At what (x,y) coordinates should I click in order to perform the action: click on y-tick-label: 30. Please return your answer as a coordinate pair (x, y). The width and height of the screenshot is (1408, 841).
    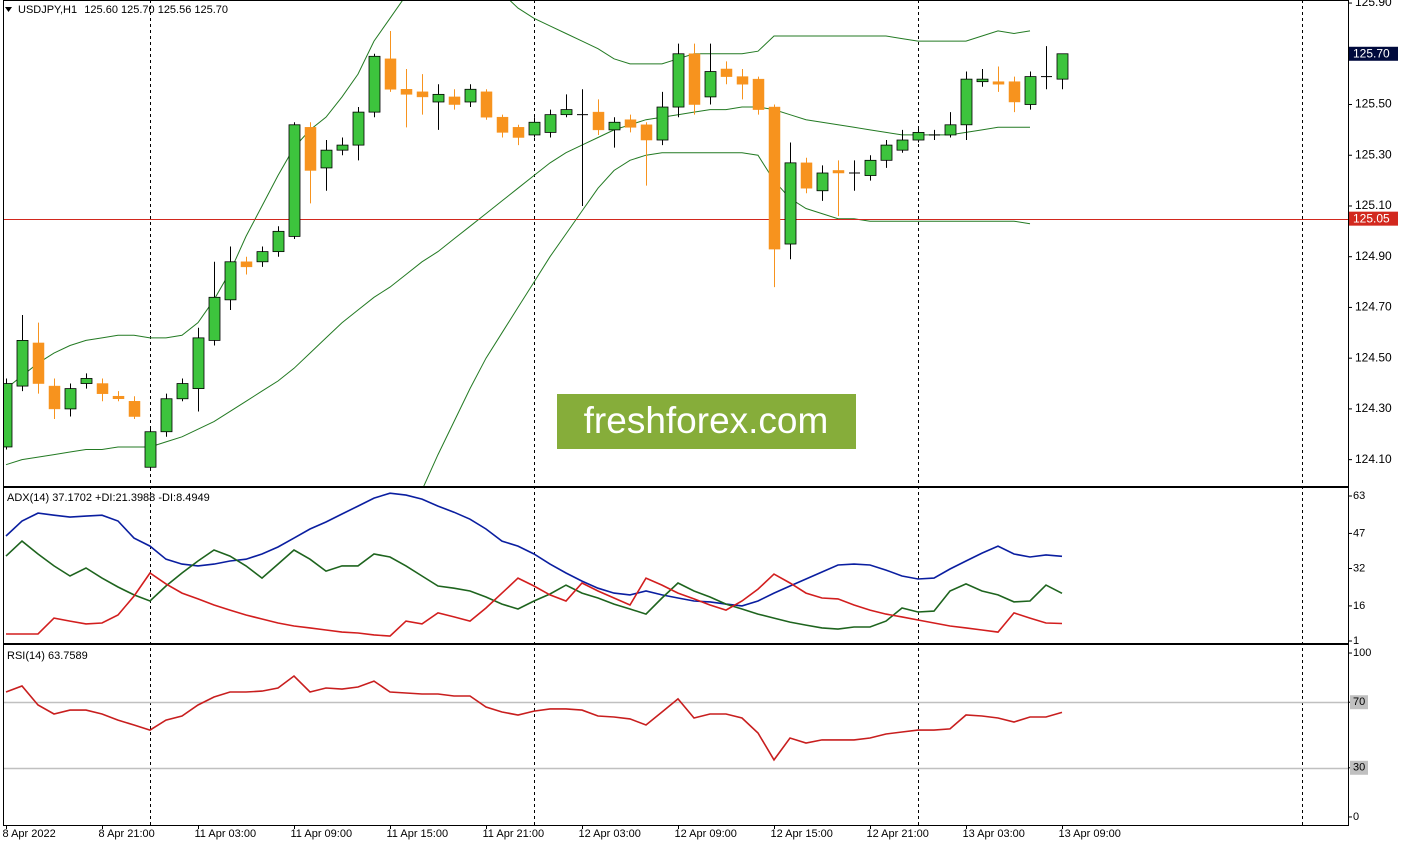
    Looking at the image, I should click on (1359, 768).